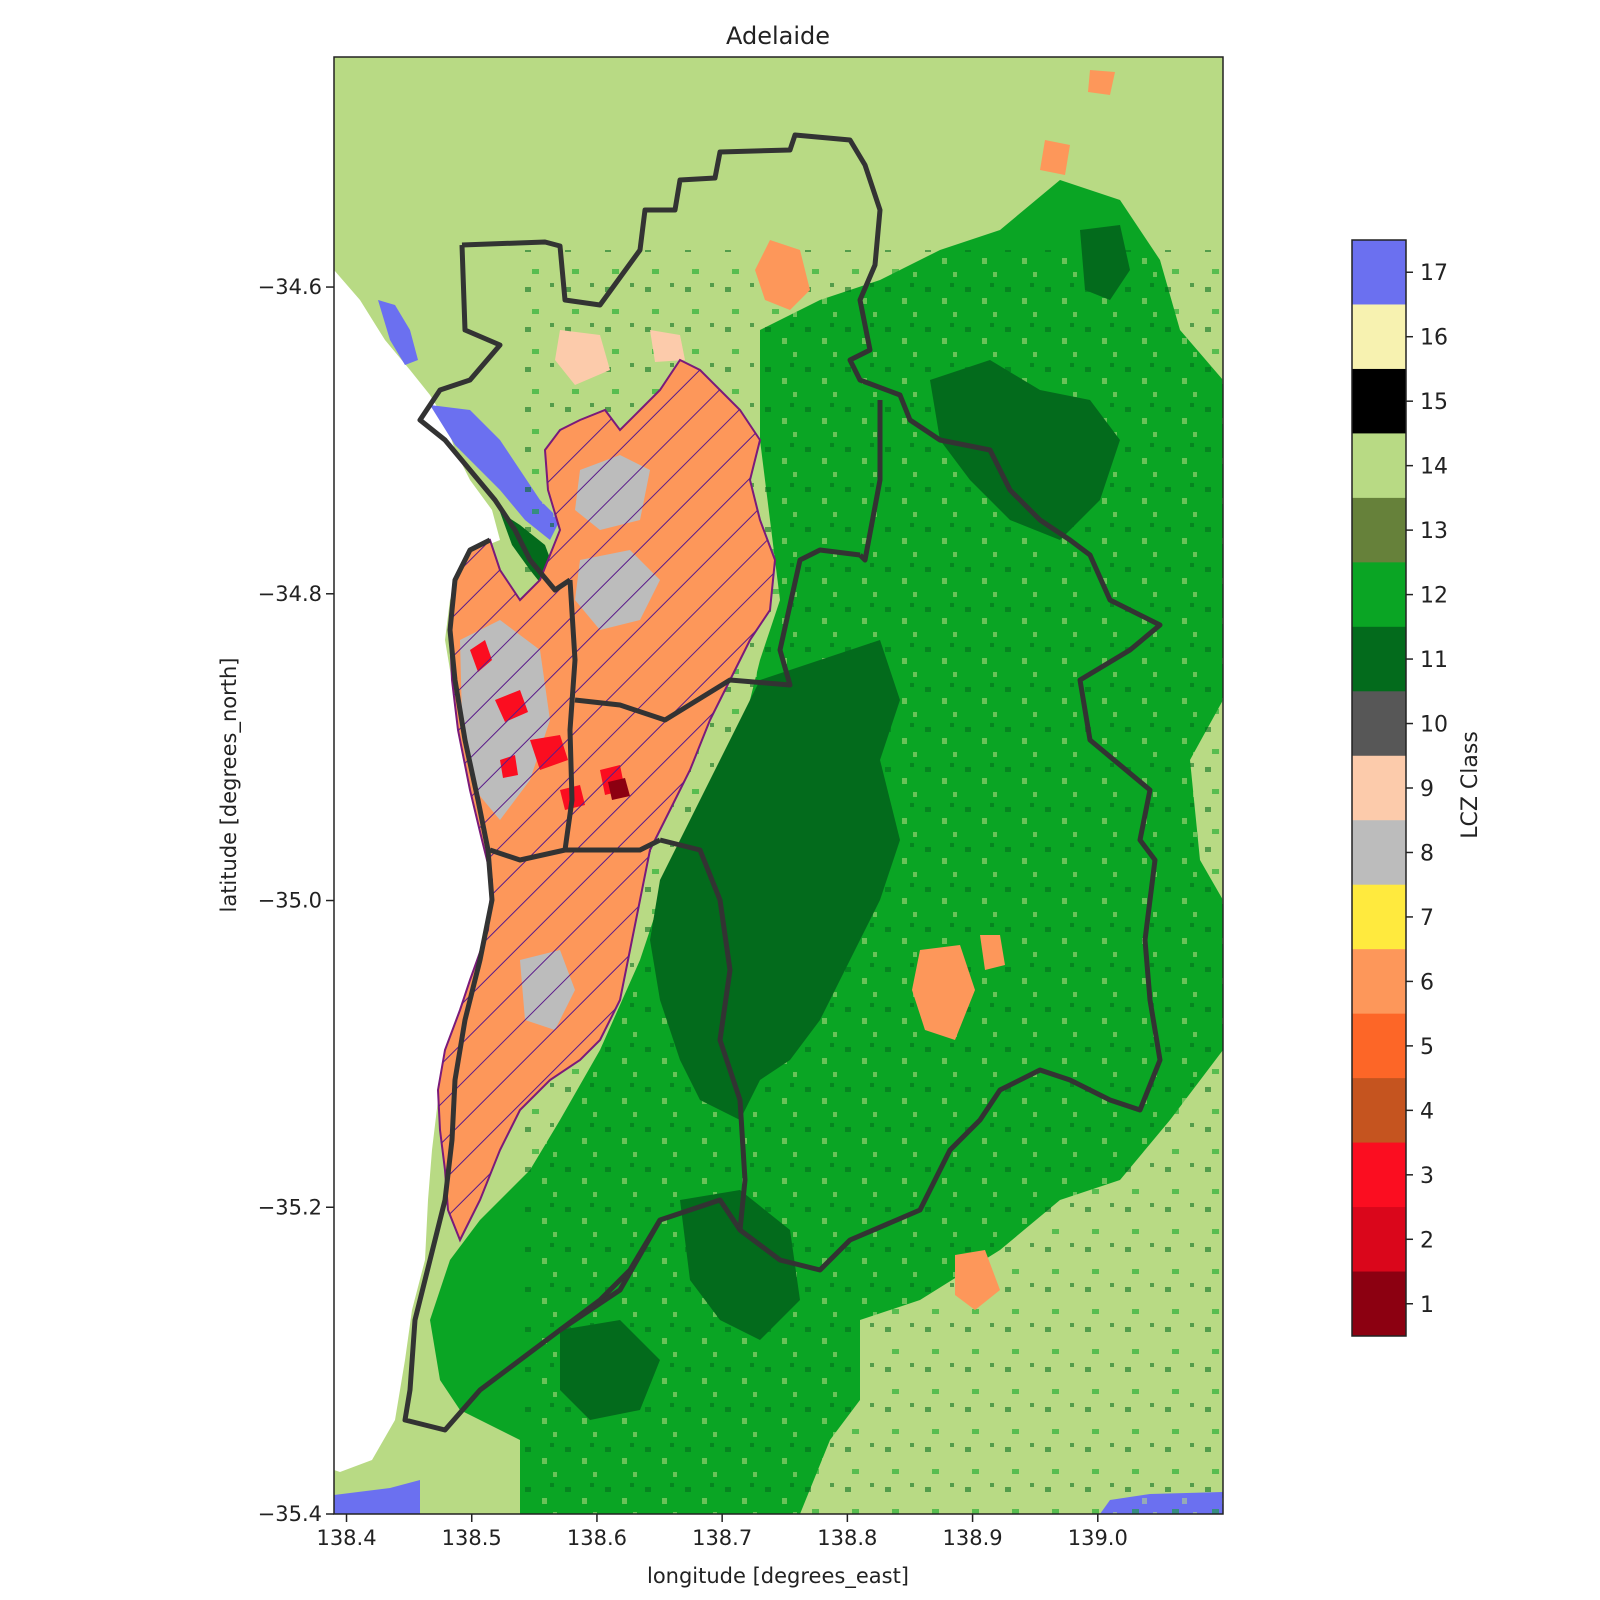  Describe the element at coordinates (1025, 450) in the screenshot. I see `dense-trees-northeast` at that location.